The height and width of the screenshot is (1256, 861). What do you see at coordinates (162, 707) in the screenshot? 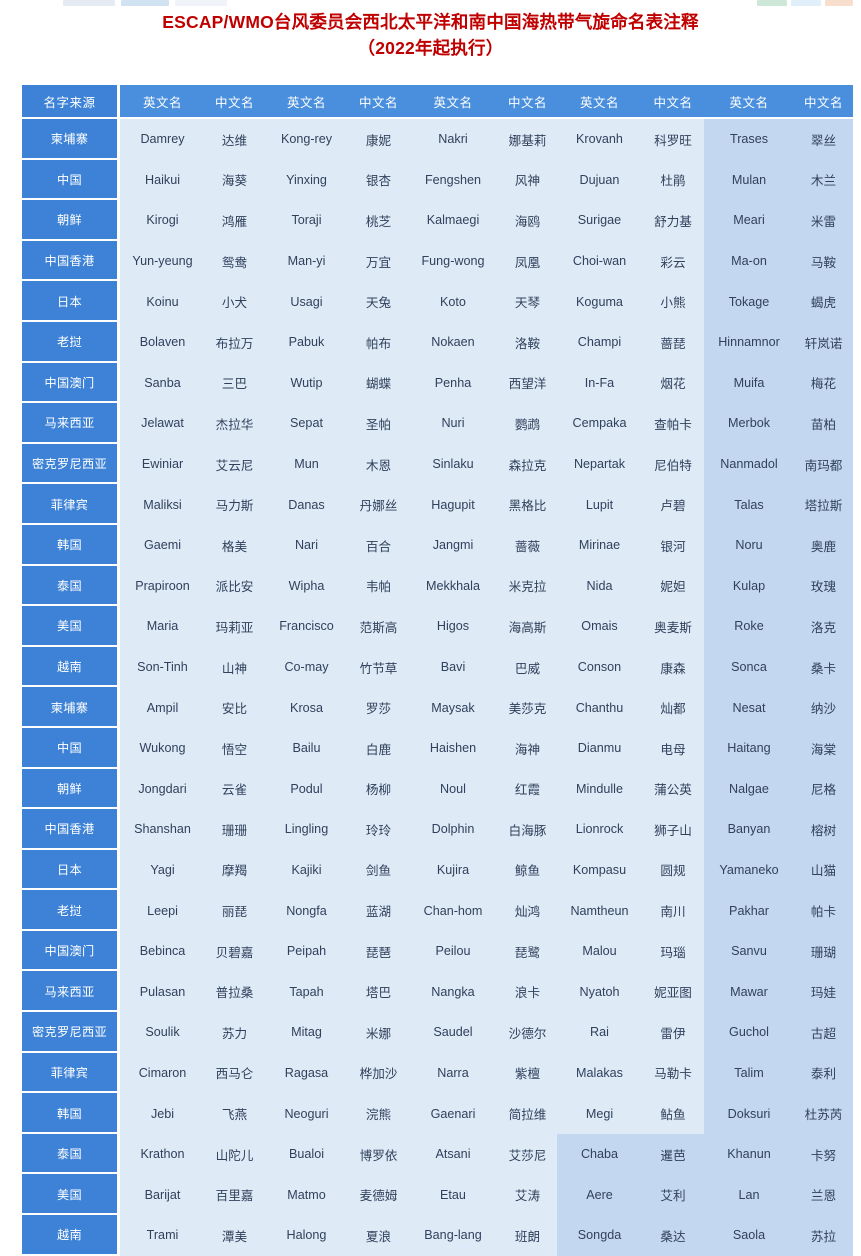
I see `cell-english-name: Ampil` at bounding box center [162, 707].